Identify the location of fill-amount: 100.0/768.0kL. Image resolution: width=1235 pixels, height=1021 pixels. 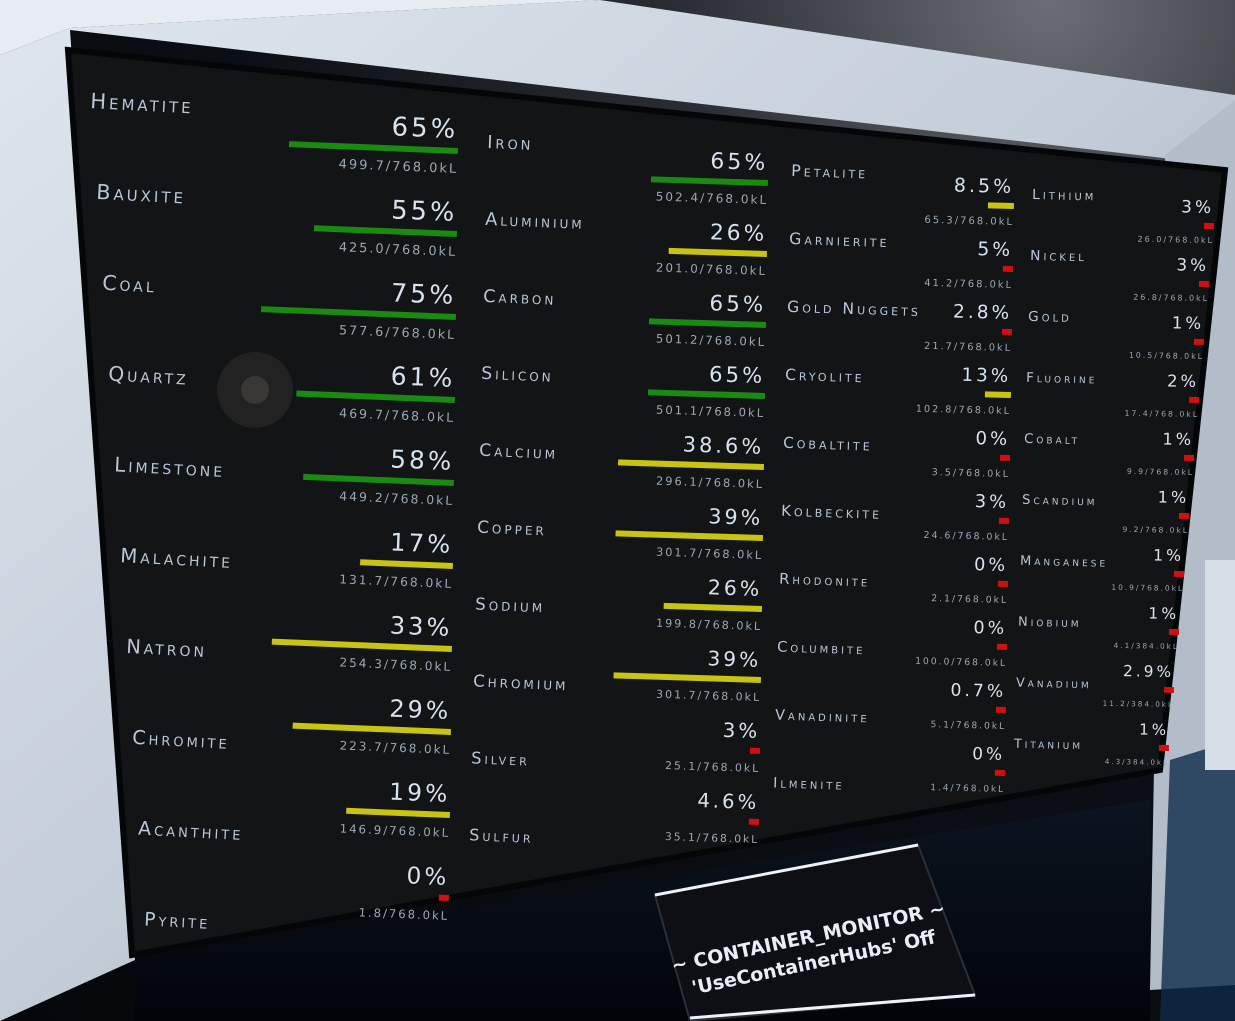
(961, 662).